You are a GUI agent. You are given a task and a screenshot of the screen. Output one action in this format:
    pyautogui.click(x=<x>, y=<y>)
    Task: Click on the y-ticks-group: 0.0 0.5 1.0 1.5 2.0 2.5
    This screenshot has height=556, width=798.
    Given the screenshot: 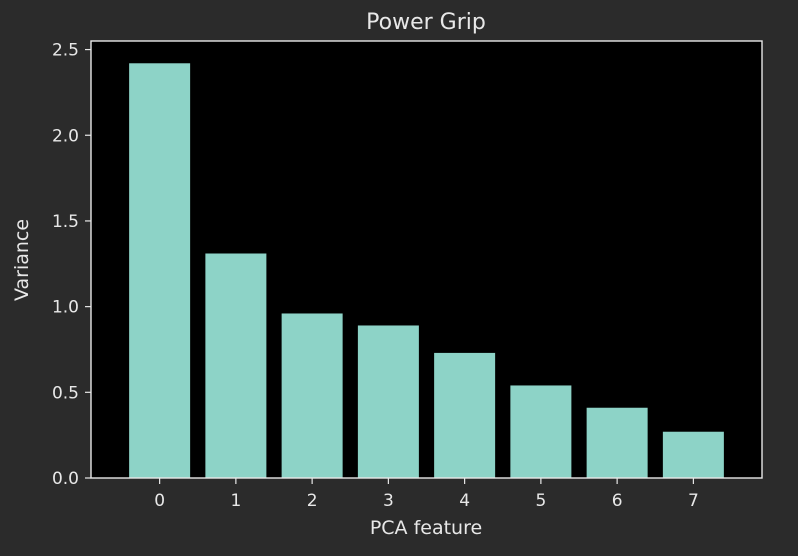 What is the action you would take?
    pyautogui.click(x=71, y=265)
    